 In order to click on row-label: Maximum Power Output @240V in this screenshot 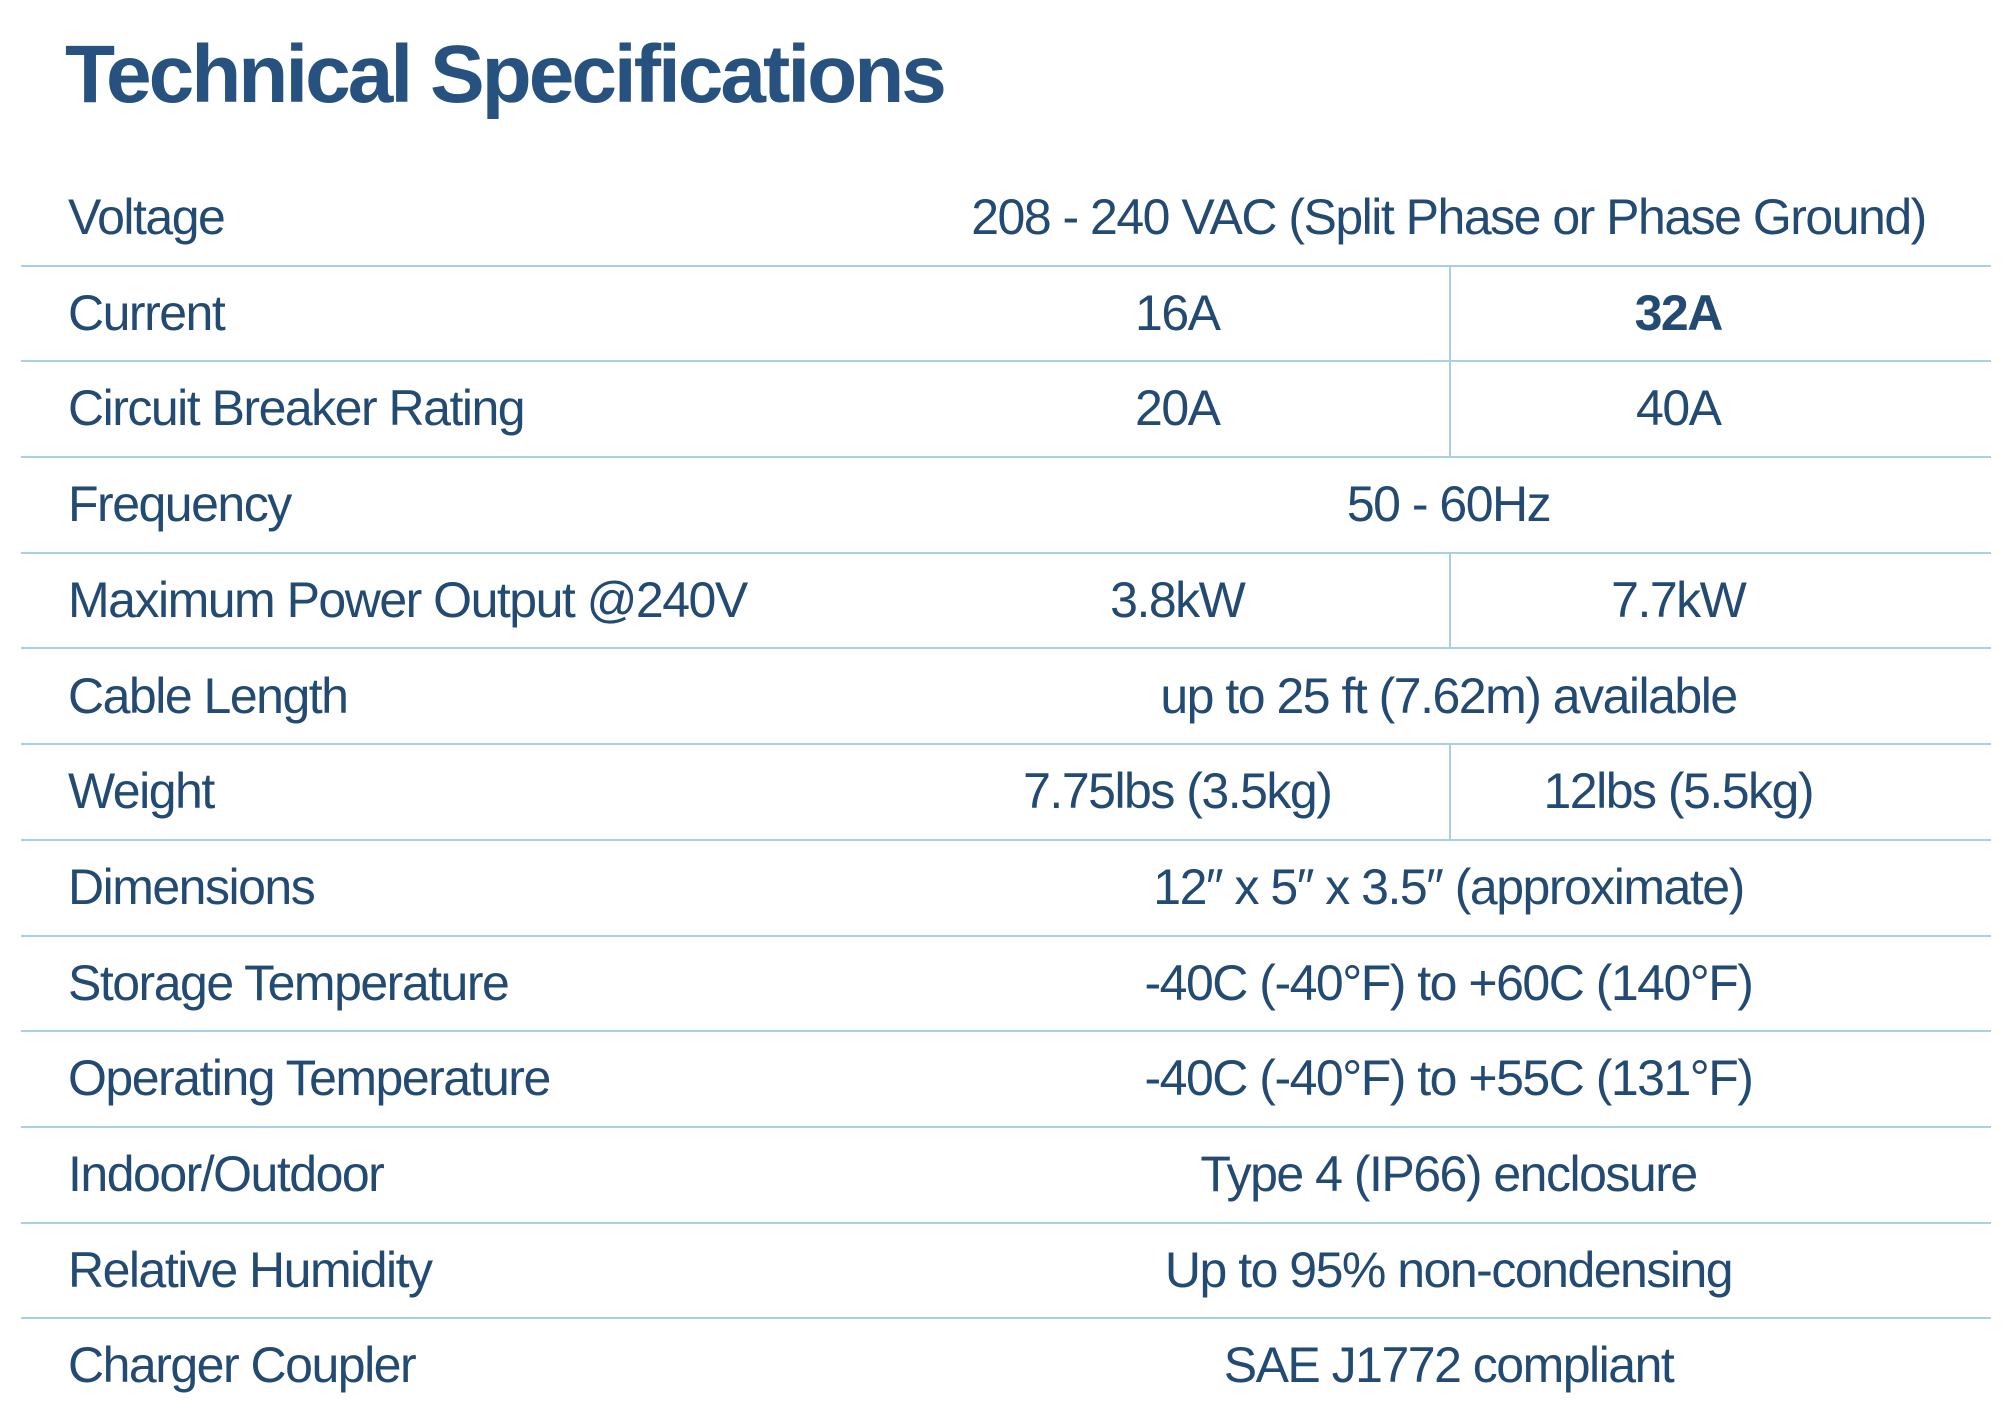, I will do `click(408, 599)`.